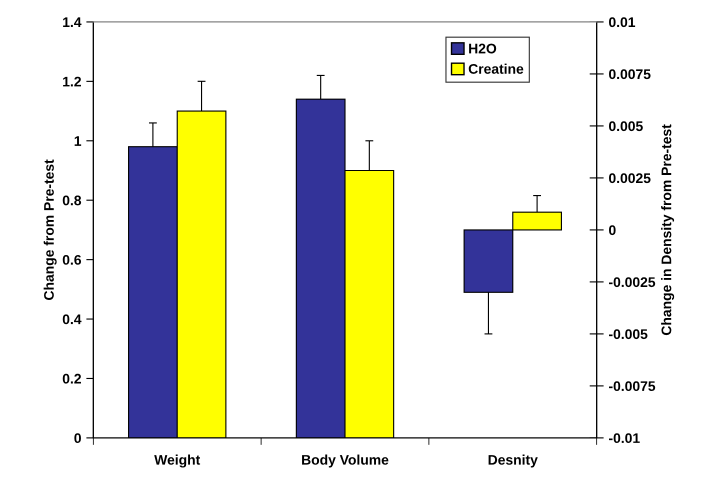  I want to click on y2-tick-label: -0.0075, so click(632, 386).